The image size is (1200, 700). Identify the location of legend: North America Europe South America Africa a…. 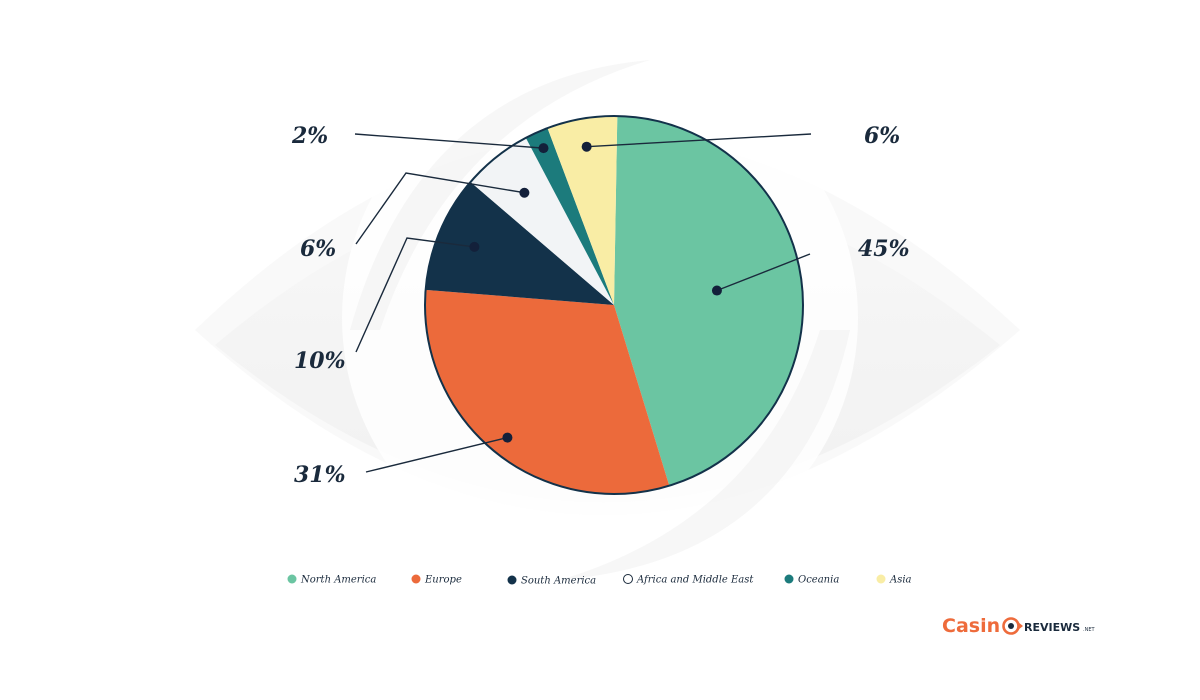
(599, 580).